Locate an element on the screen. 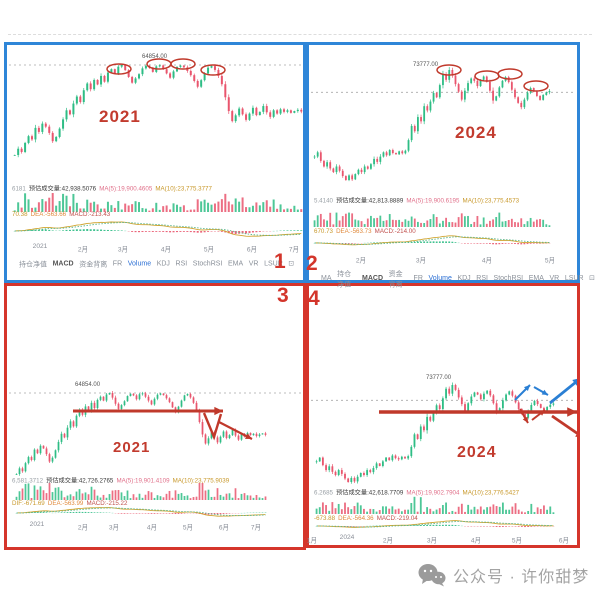 The image size is (600, 600). volume-header-segment: MA(5):19,901.4109 is located at coordinates (143, 481).